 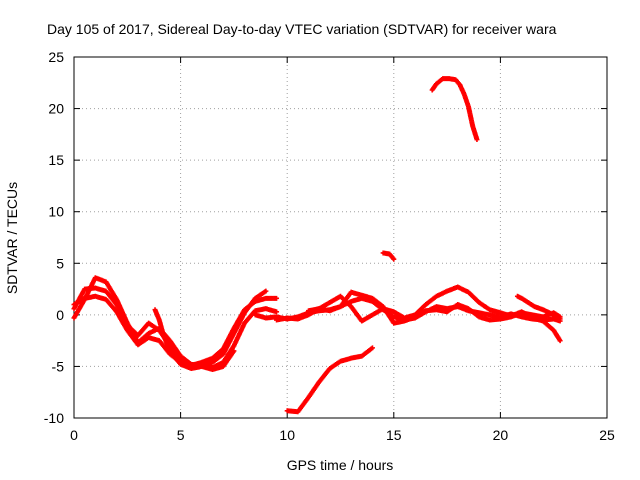 What do you see at coordinates (501, 435) in the screenshot?
I see `x-tick-label: 20` at bounding box center [501, 435].